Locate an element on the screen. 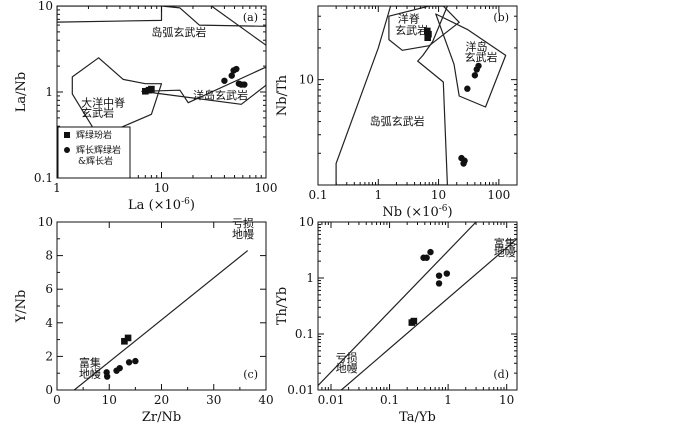 The width and height of the screenshot is (700, 428). zone-label-a: 岛弧玄武岩 is located at coordinates (178, 32).